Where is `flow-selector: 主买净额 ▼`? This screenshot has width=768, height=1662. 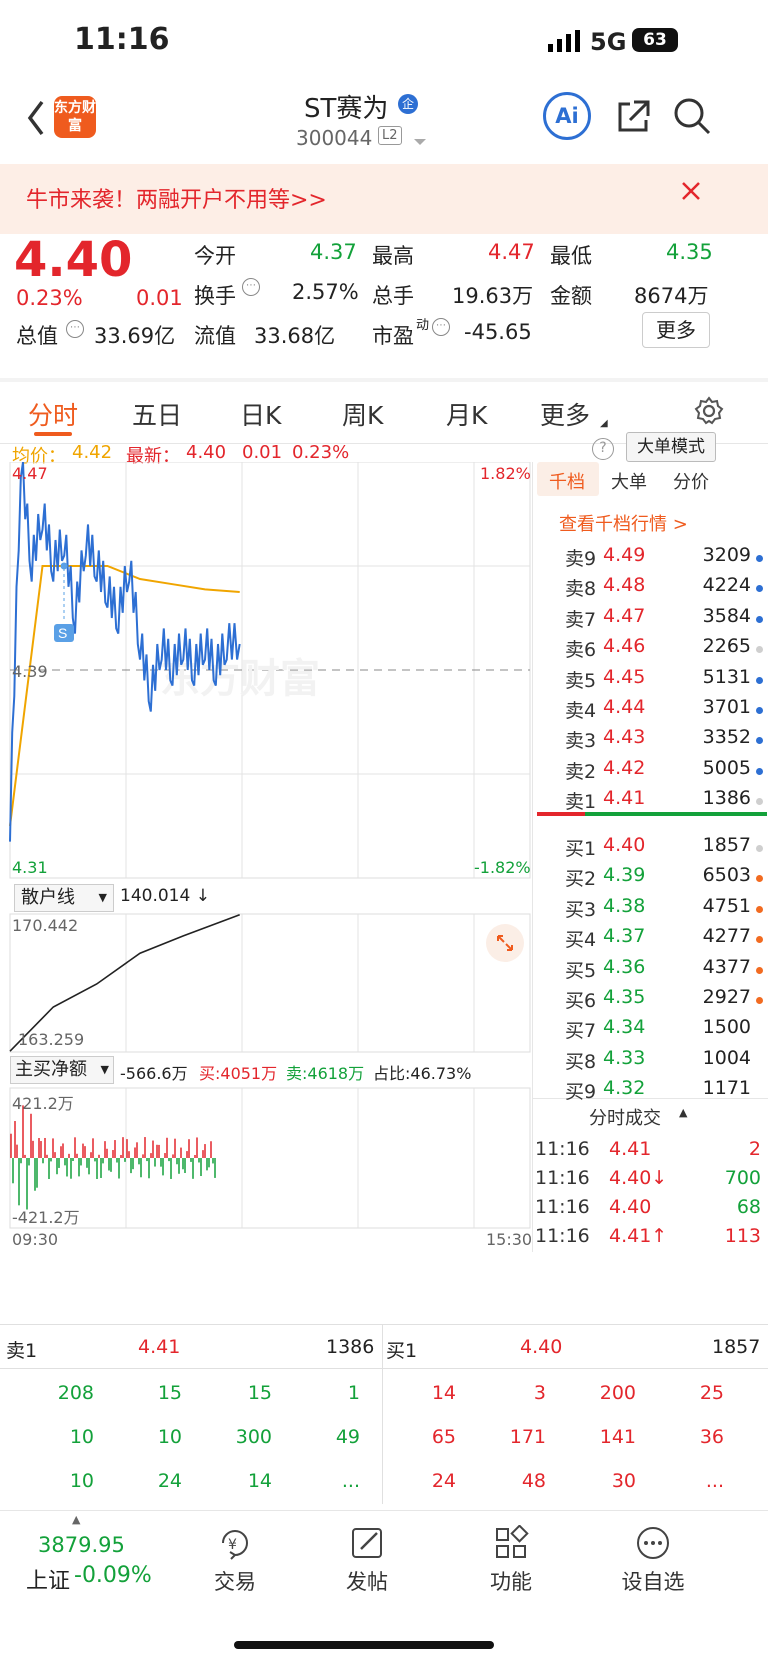
flow-selector: 主买净额 ▼ is located at coordinates (62, 1070).